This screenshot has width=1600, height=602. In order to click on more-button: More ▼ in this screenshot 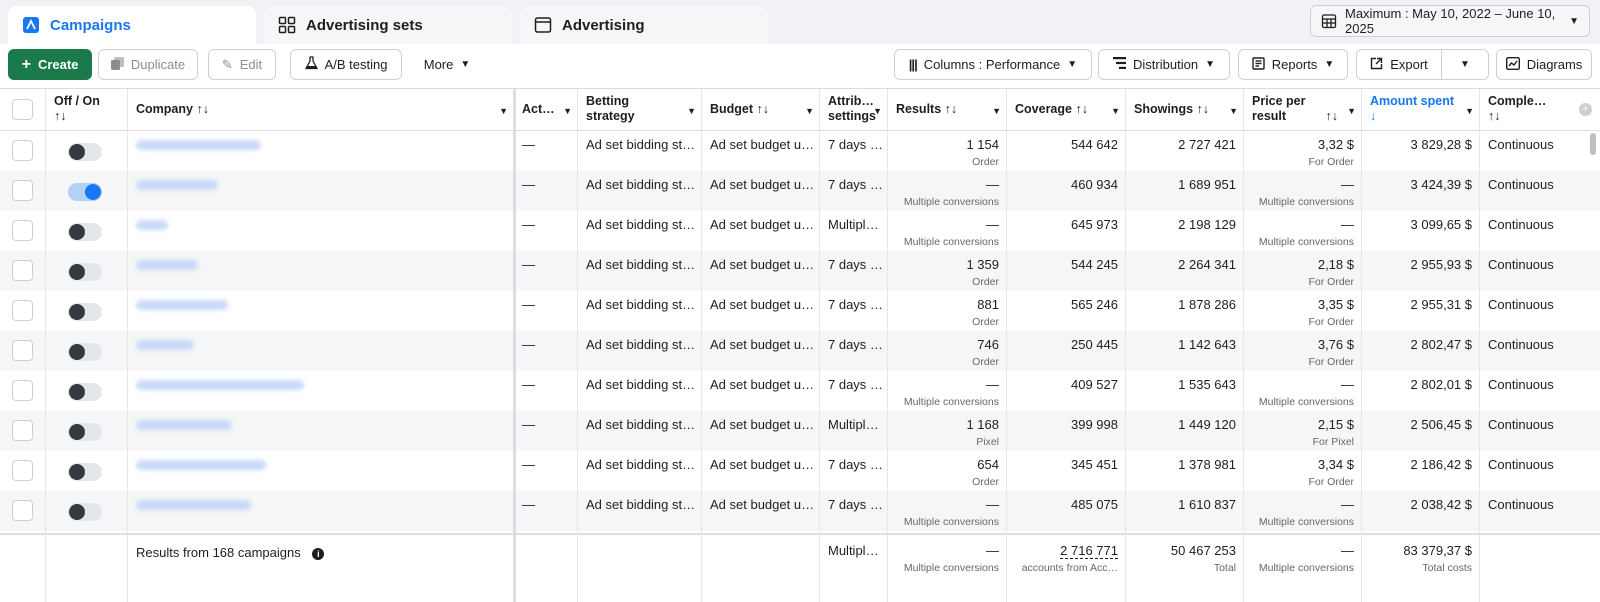, I will do `click(447, 64)`.